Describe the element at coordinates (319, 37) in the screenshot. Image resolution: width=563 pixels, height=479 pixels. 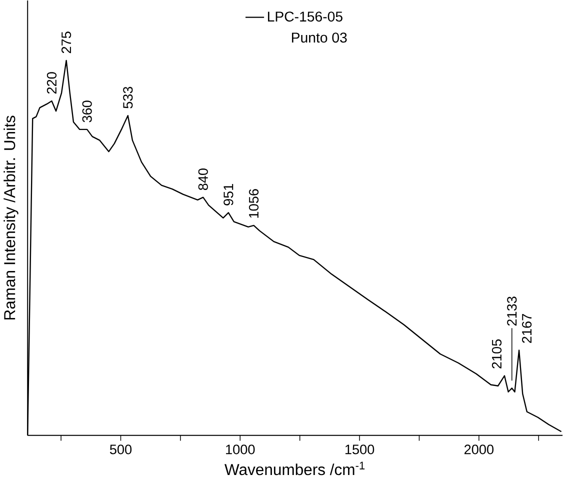
I see `text: Punto 03` at that location.